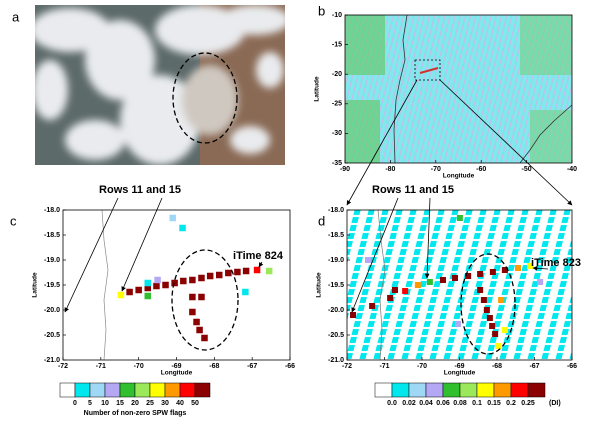 The width and height of the screenshot is (600, 438). I want to click on panel-label: b, so click(321, 10).